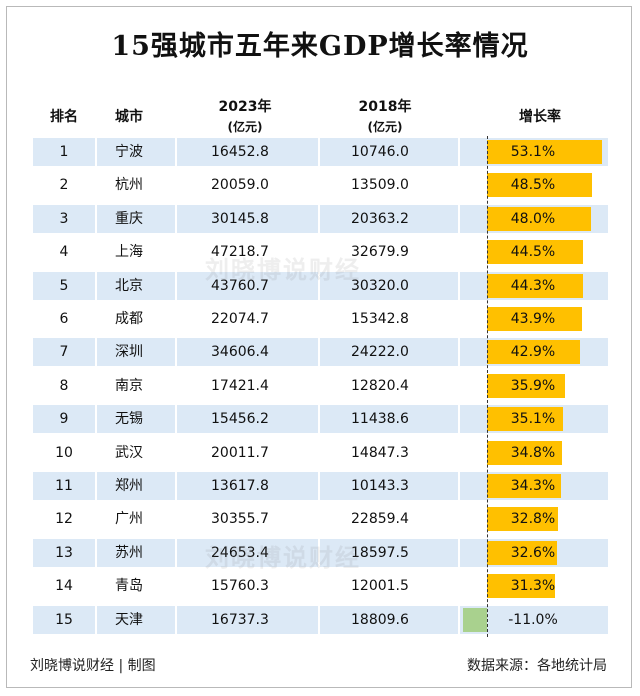 The width and height of the screenshot is (640, 696). What do you see at coordinates (533, 152) in the screenshot?
I see `growth-label: 53.1%` at bounding box center [533, 152].